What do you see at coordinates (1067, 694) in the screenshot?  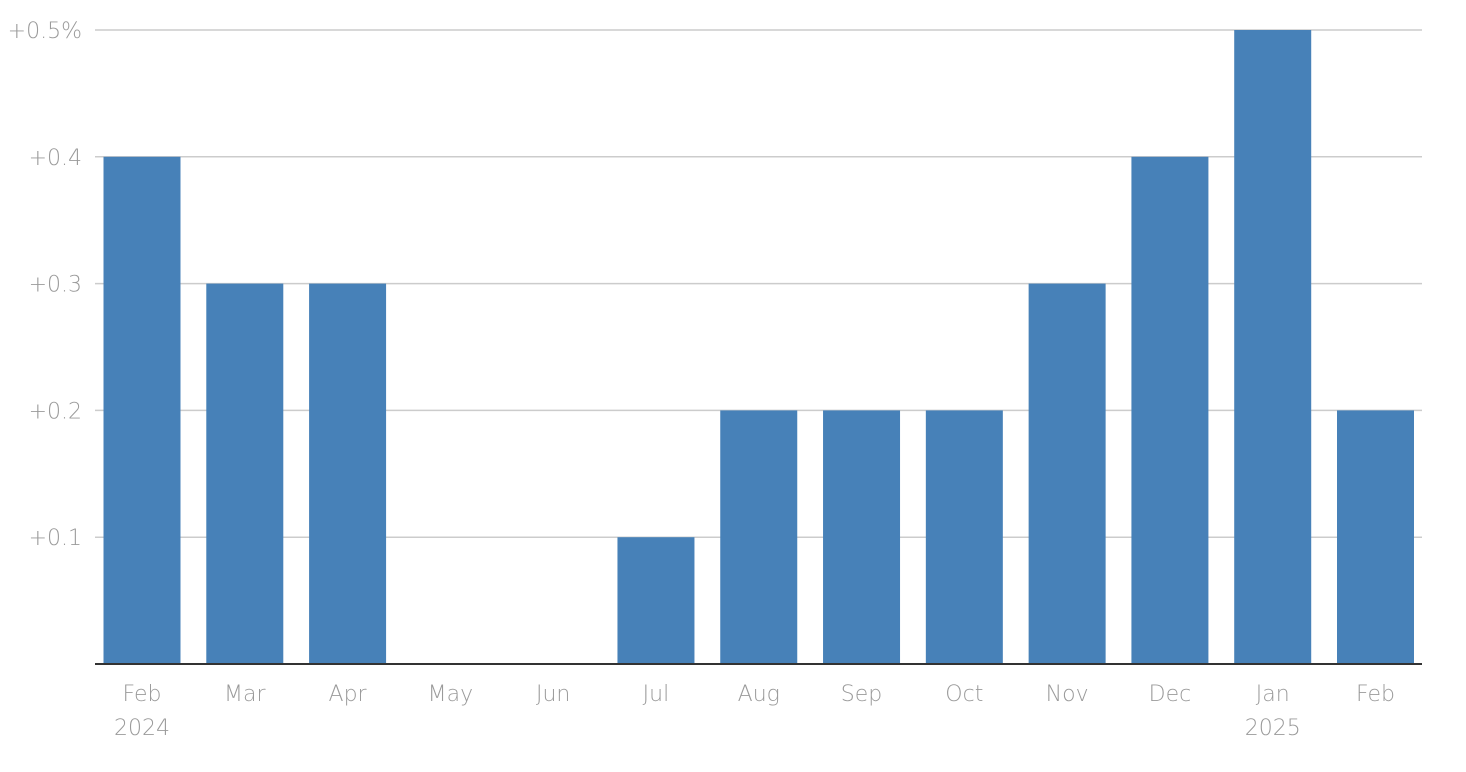 I see `x-tick-label: Nov` at bounding box center [1067, 694].